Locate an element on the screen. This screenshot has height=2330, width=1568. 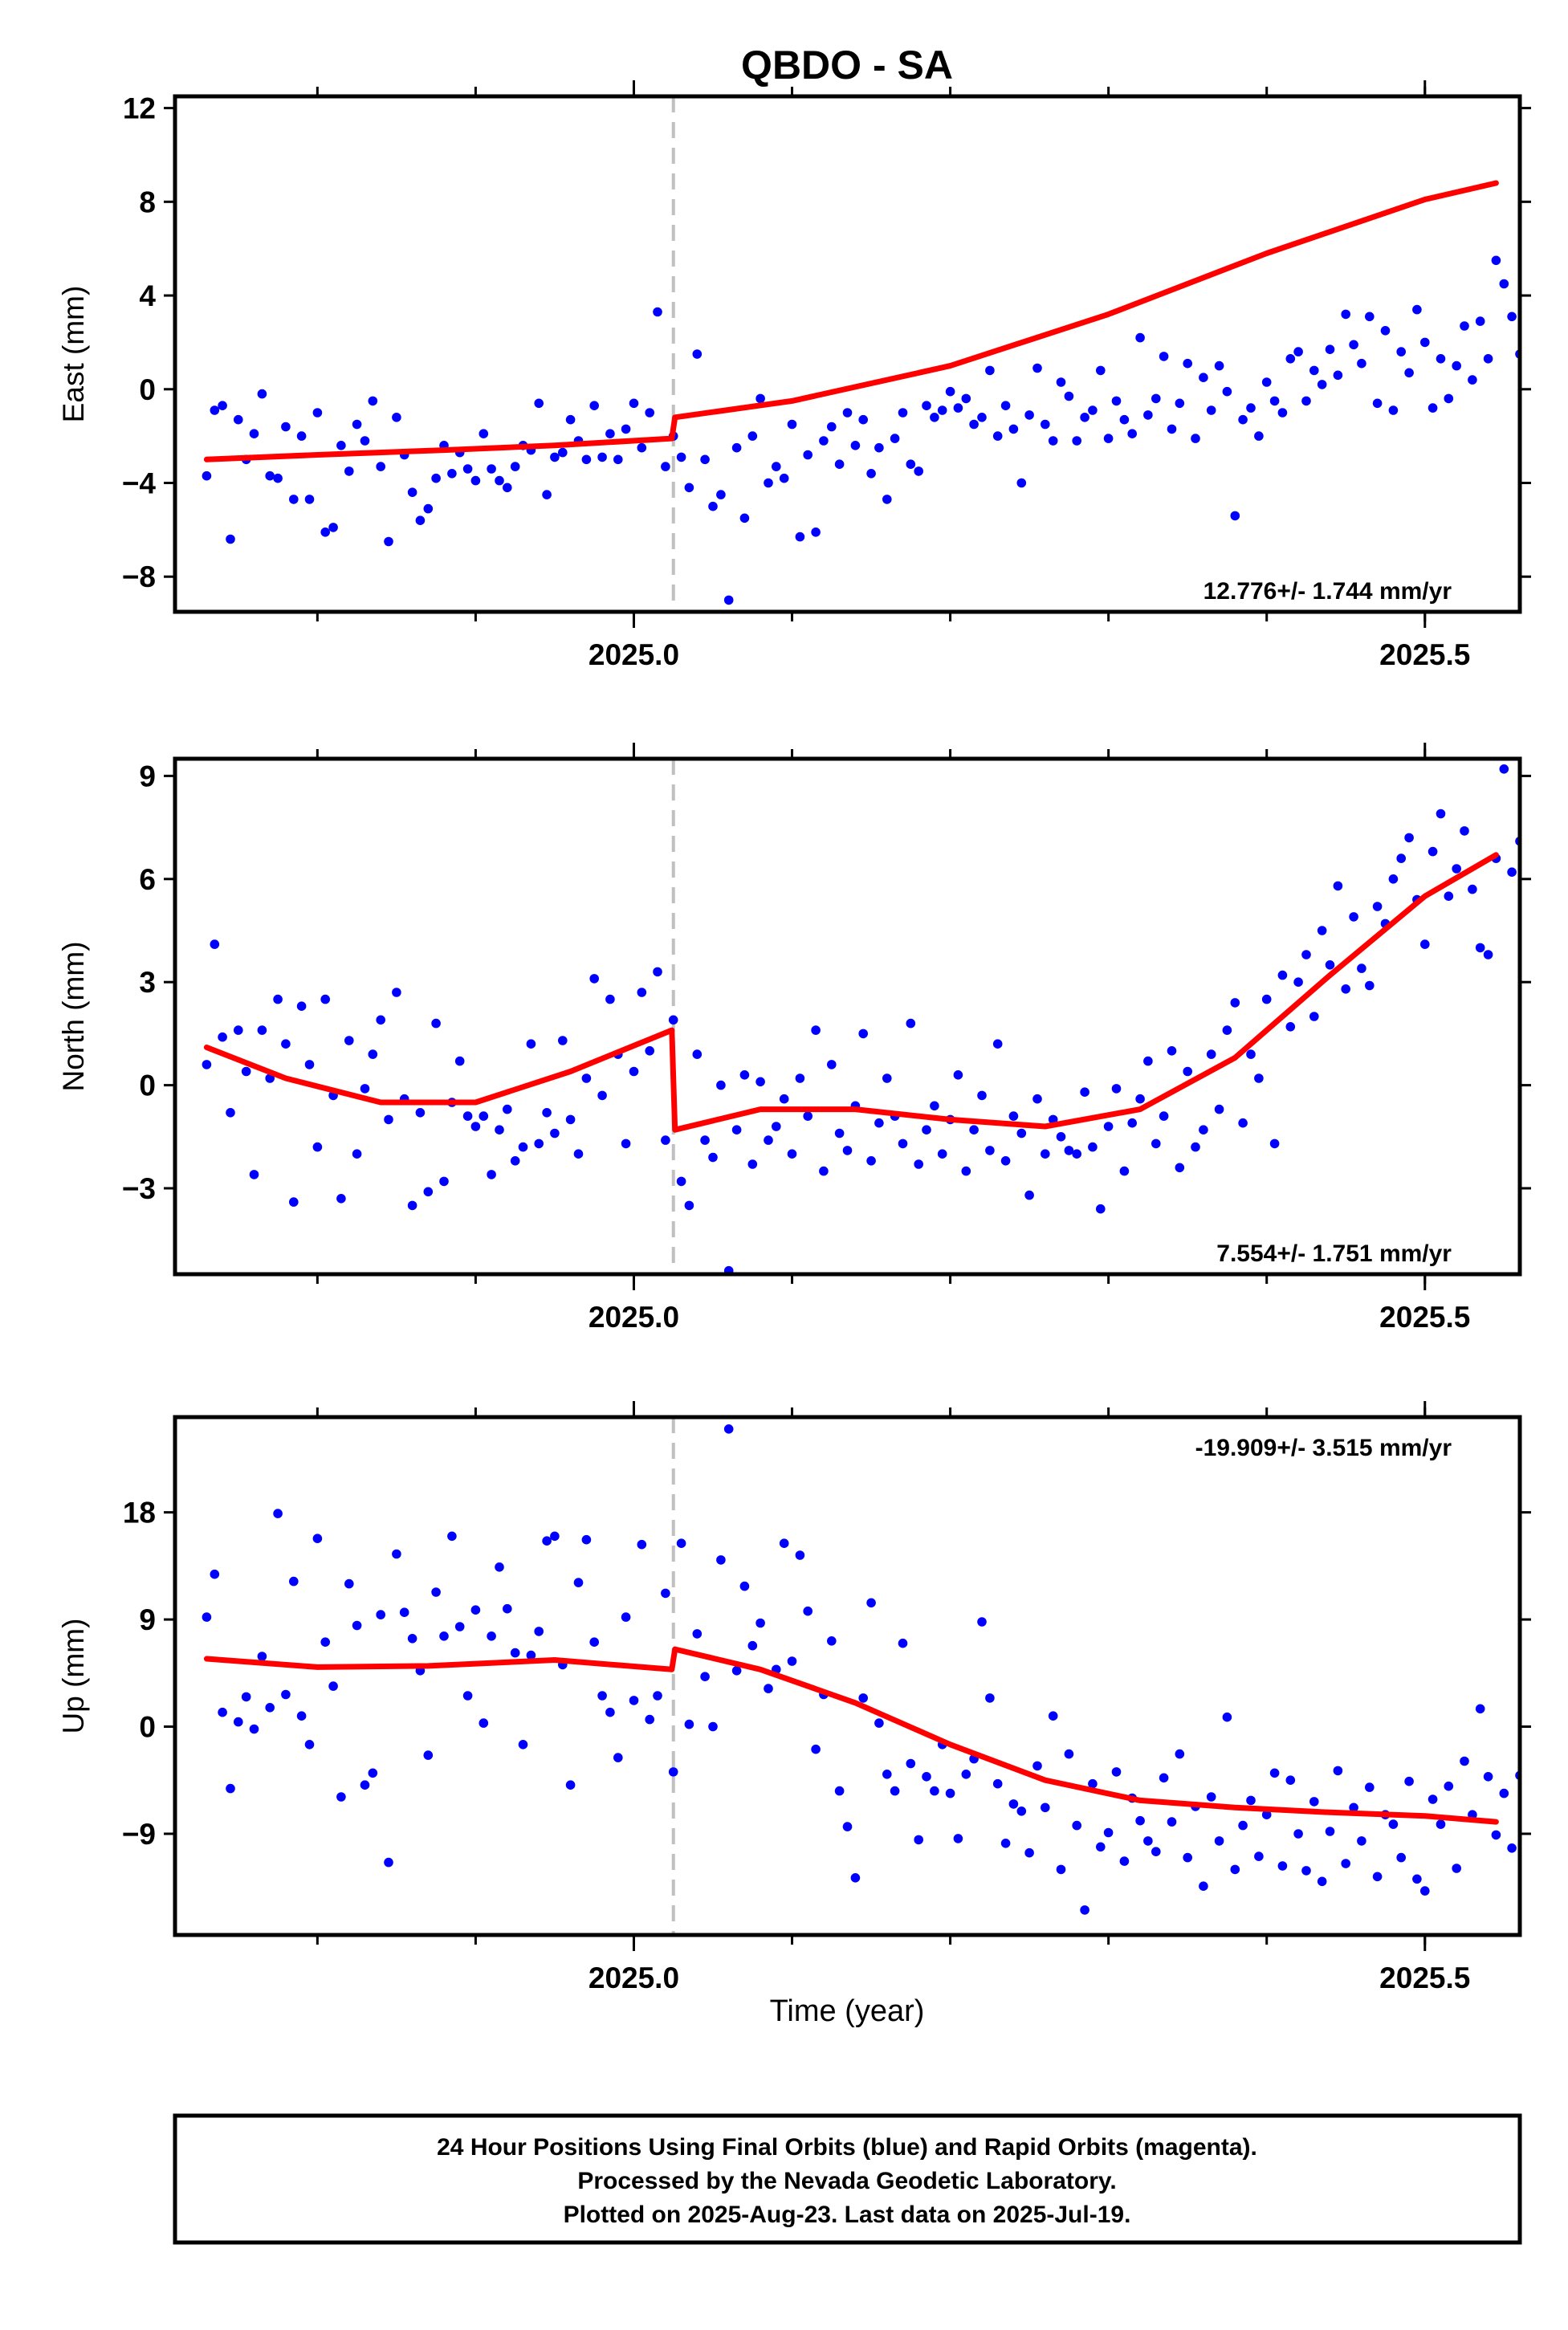
east-fit-curve is located at coordinates (851, 321).